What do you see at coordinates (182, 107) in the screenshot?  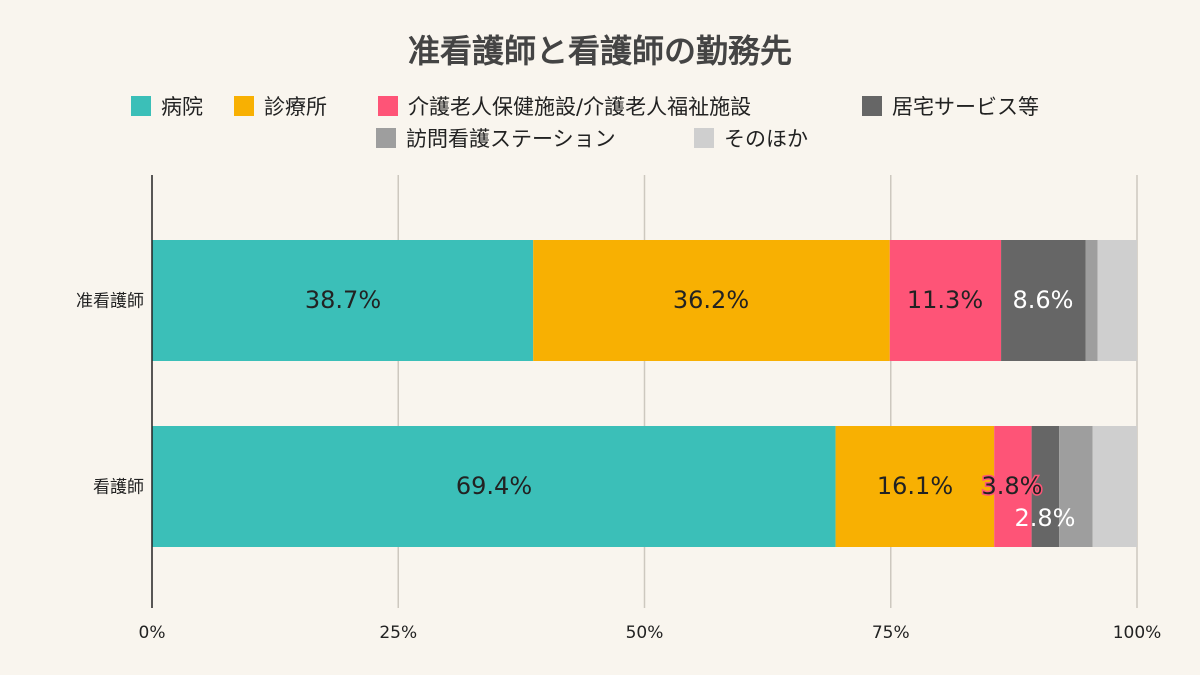 I see `legend-label: 病院` at bounding box center [182, 107].